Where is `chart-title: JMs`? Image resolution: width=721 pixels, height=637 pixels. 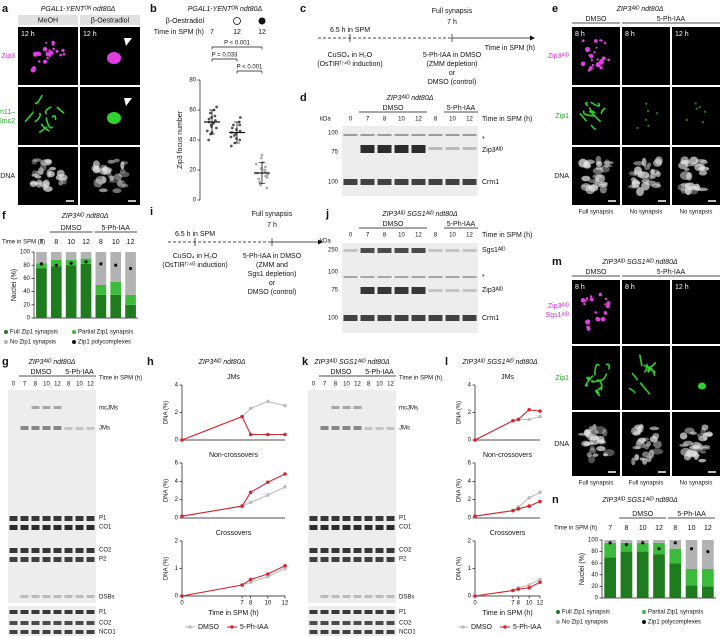 chart-title: JMs is located at coordinates (507, 377).